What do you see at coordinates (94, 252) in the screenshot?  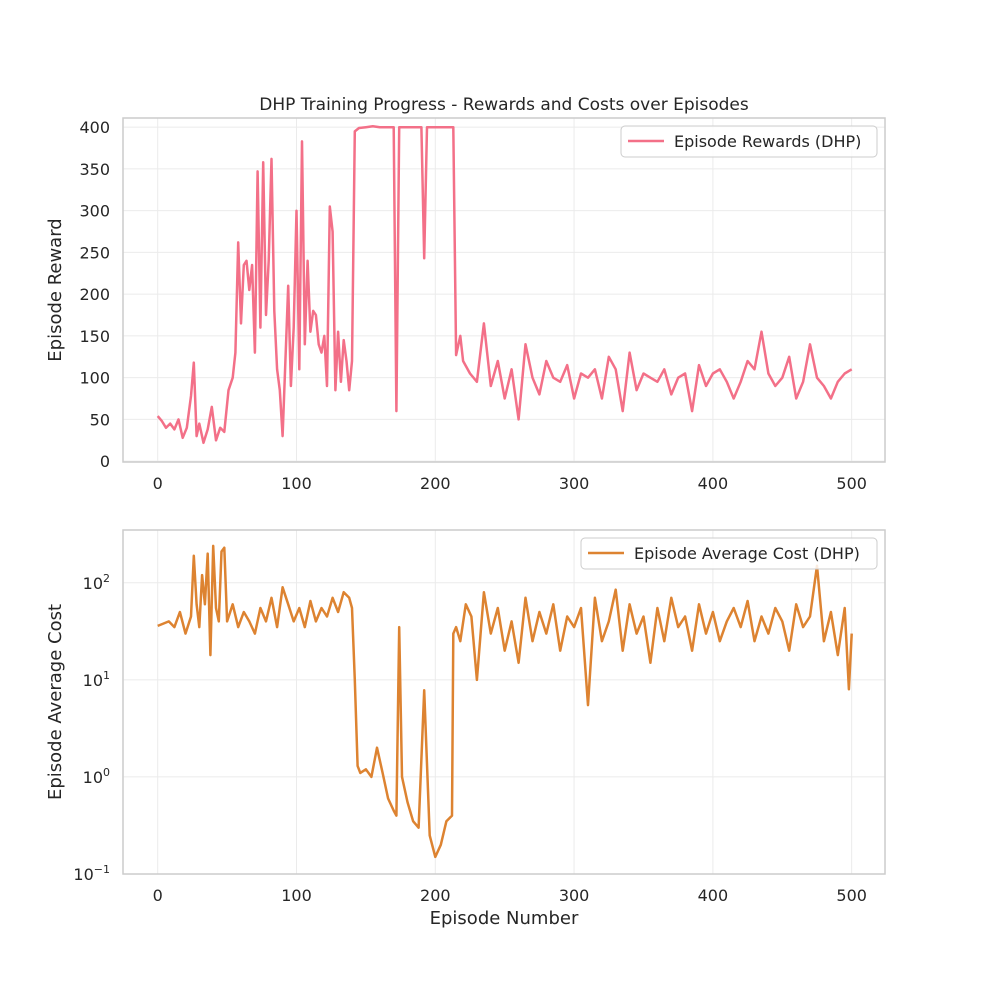 I see `y-tick-label: 250` at bounding box center [94, 252].